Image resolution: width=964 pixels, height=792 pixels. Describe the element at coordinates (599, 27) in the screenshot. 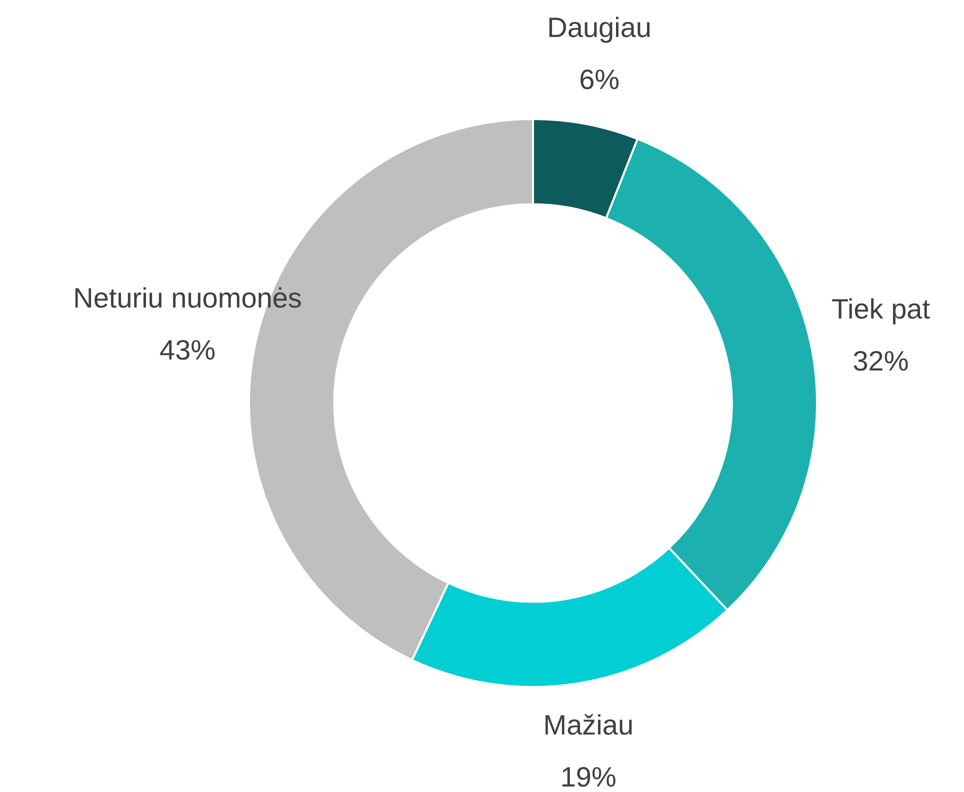

I see `slice-label: Daugiau` at that location.